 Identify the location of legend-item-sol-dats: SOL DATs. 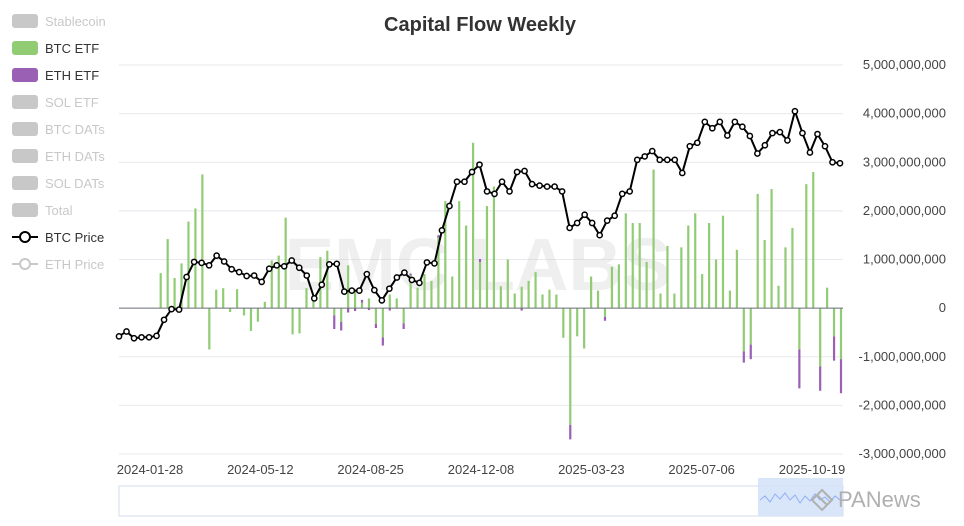
(58, 183).